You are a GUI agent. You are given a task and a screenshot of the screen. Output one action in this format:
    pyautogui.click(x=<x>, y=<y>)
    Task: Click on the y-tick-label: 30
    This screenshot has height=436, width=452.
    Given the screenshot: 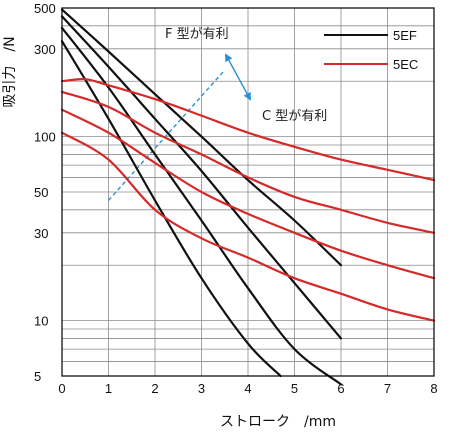 What is the action you would take?
    pyautogui.click(x=41, y=233)
    